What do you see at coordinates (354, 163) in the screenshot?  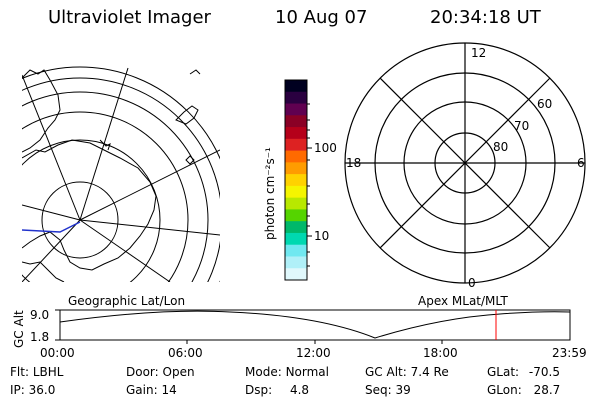 I see `mlt-label-18: 18` at bounding box center [354, 163].